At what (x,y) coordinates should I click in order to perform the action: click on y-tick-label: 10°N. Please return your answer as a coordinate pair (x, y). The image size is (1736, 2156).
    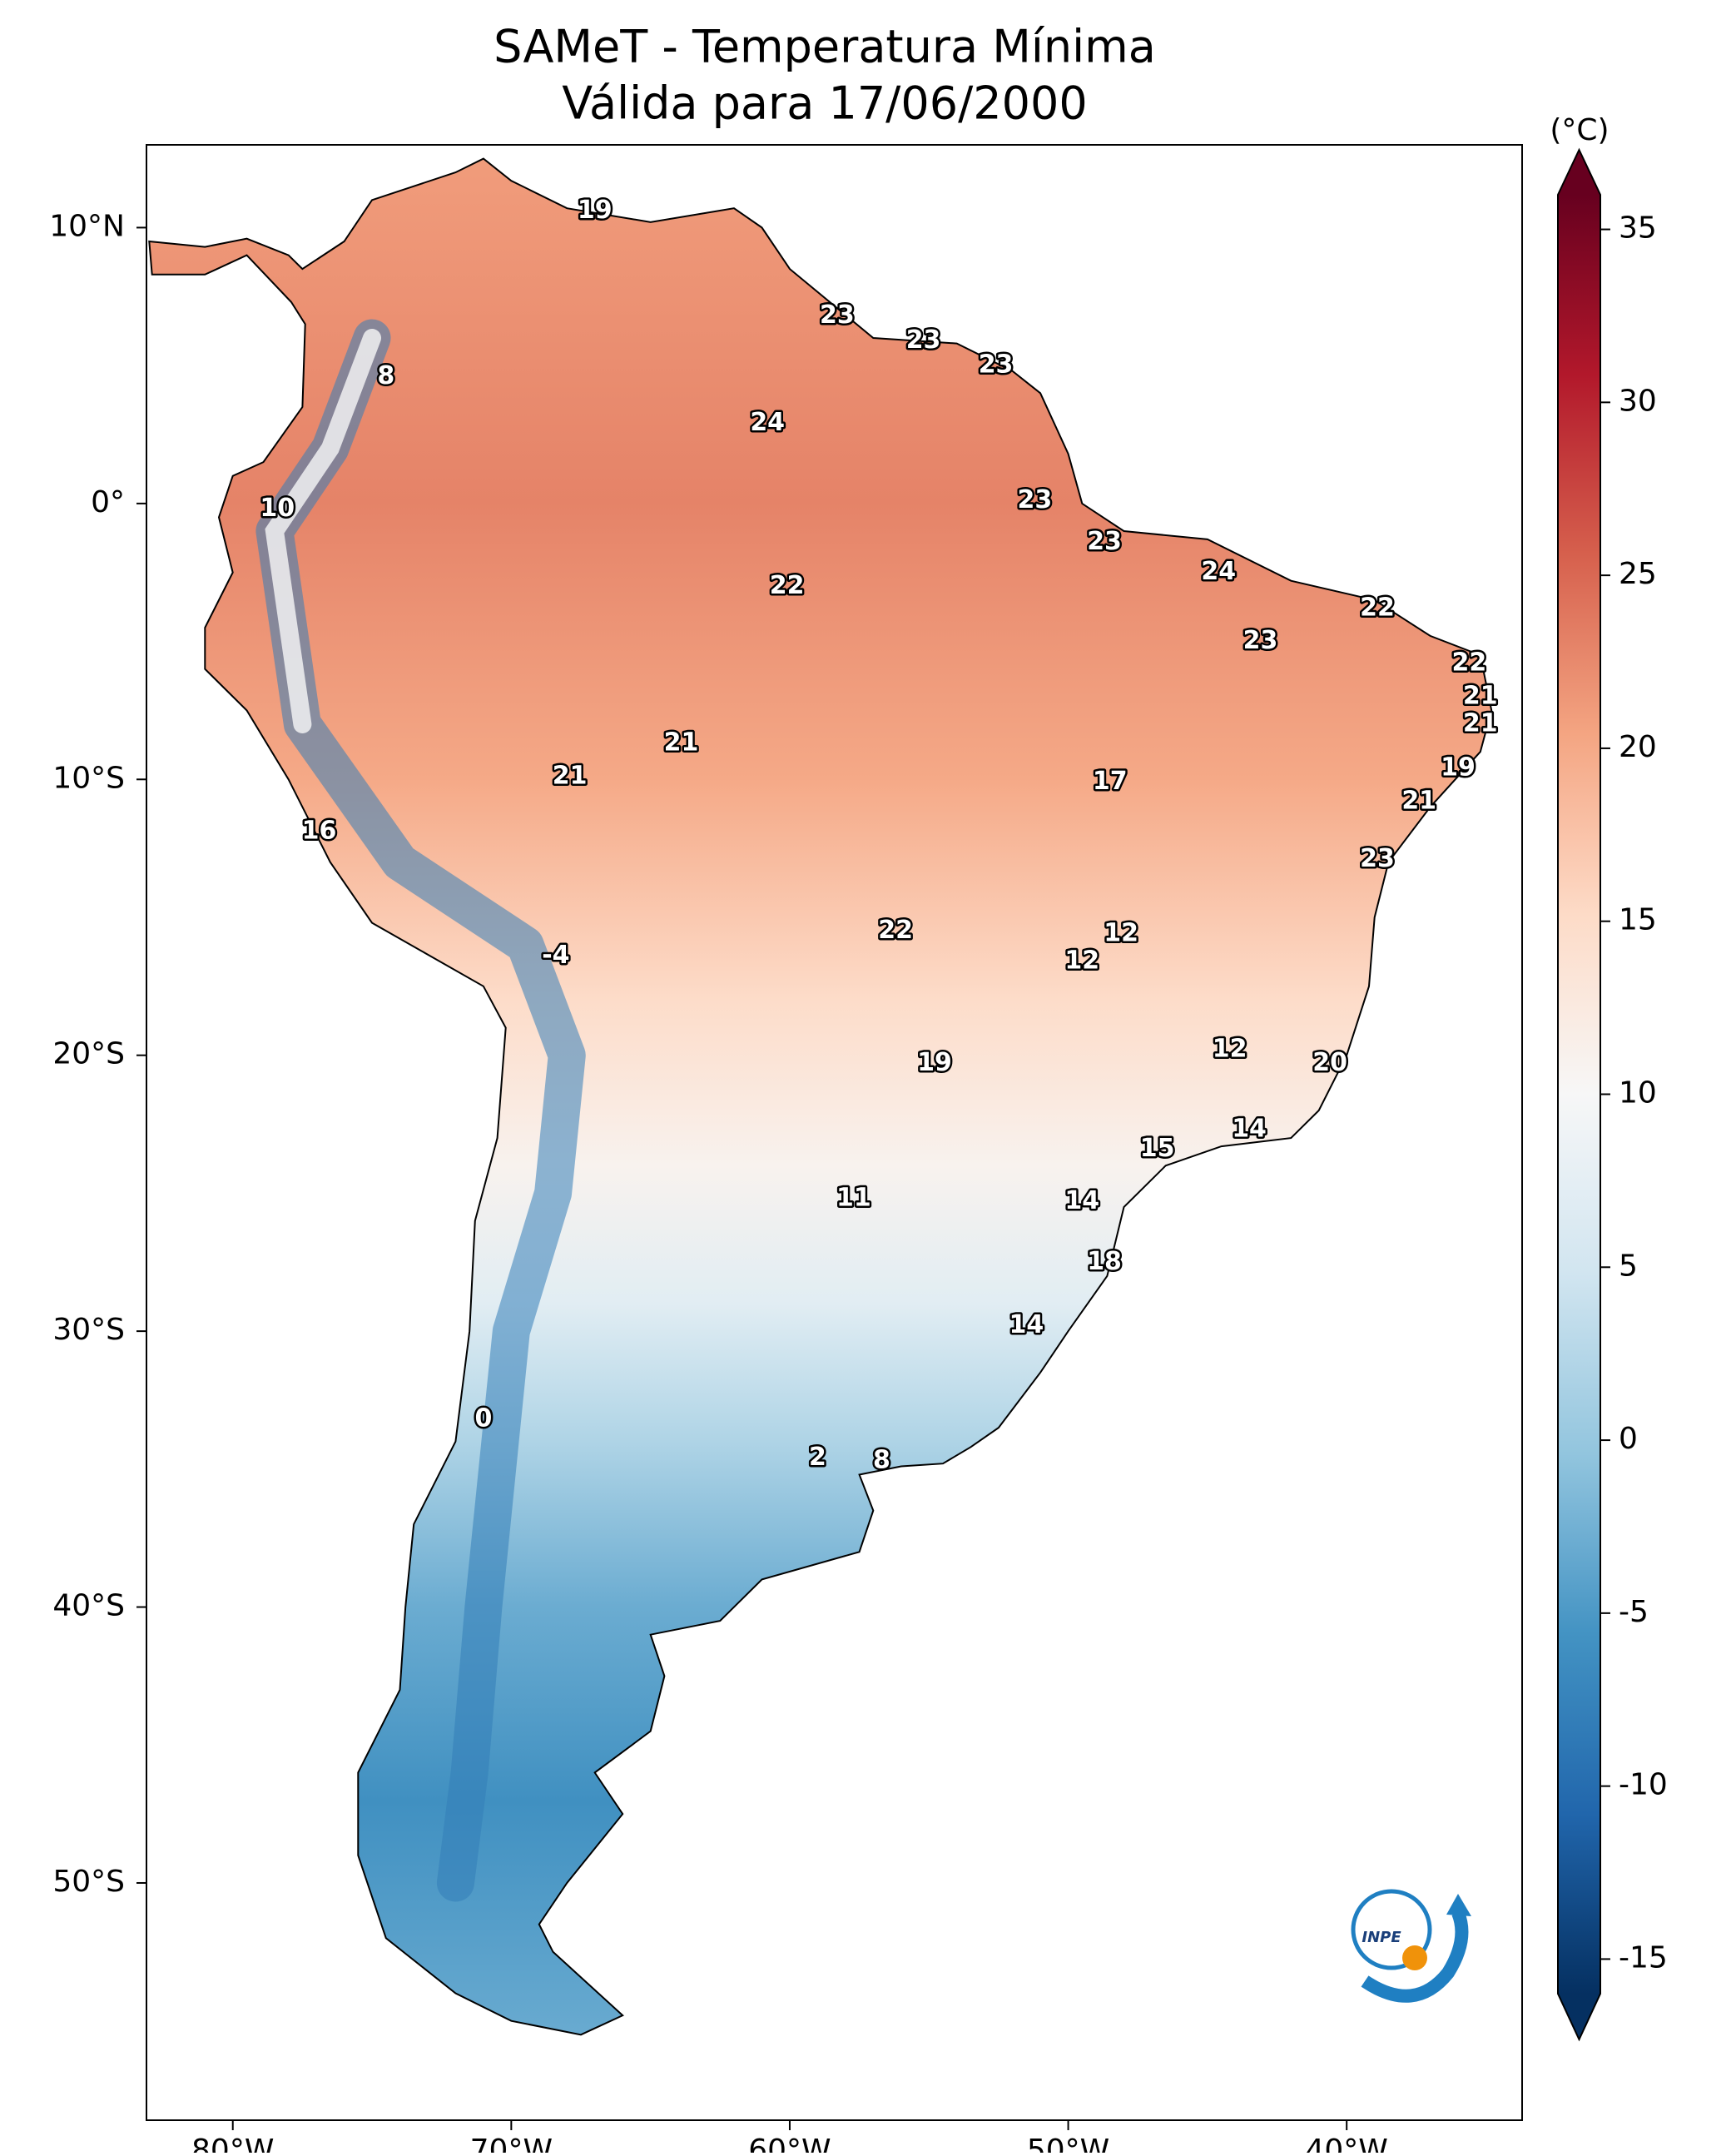
    Looking at the image, I should click on (87, 226).